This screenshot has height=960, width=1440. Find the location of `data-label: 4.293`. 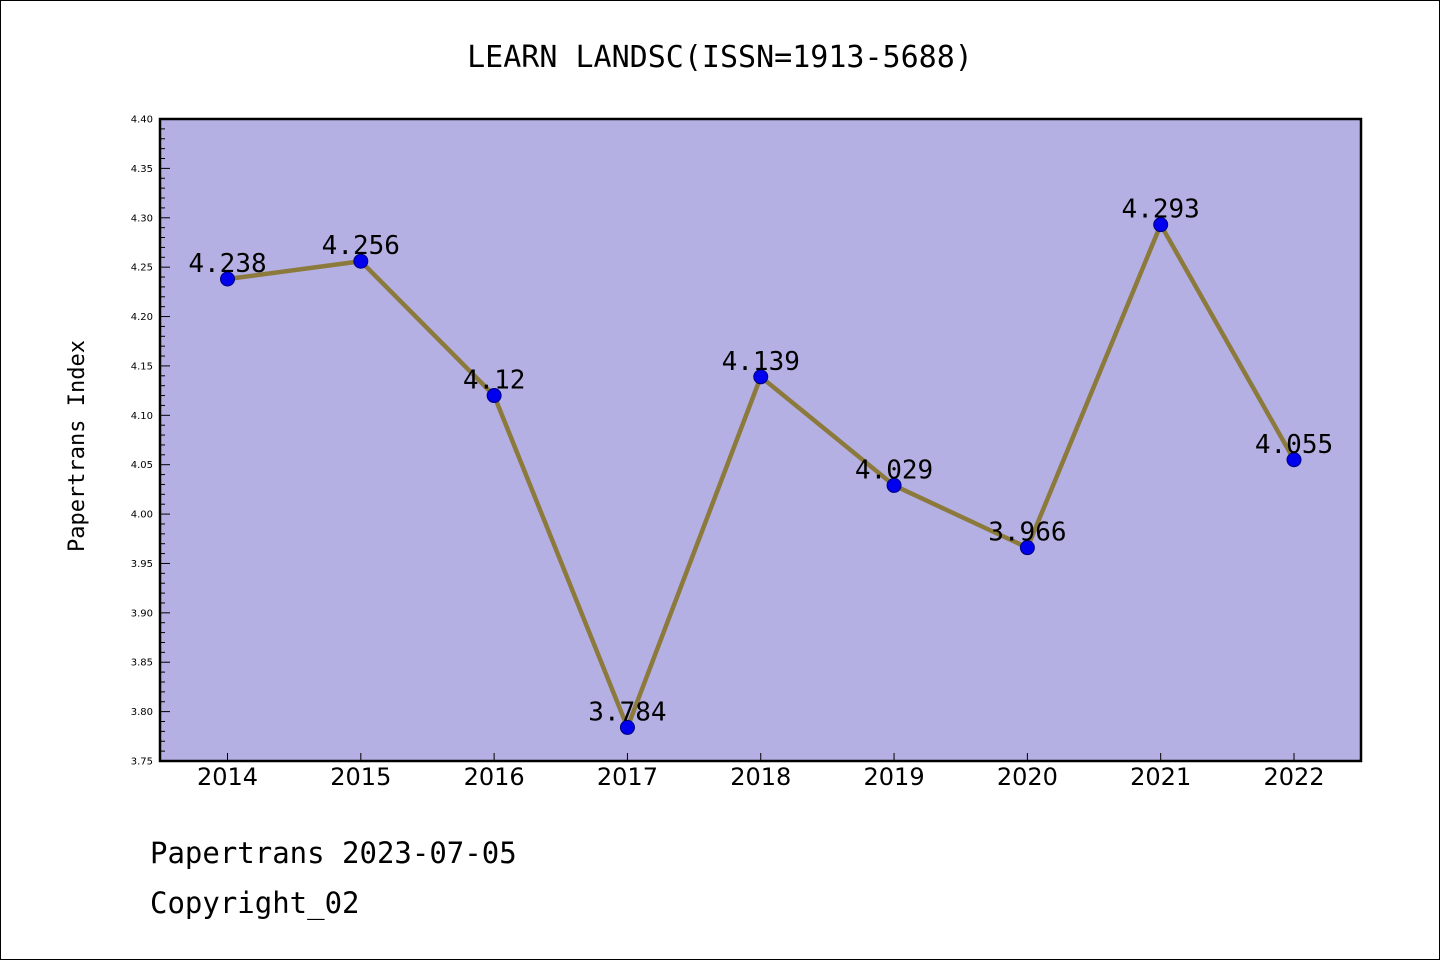

data-label: 4.293 is located at coordinates (1161, 210).